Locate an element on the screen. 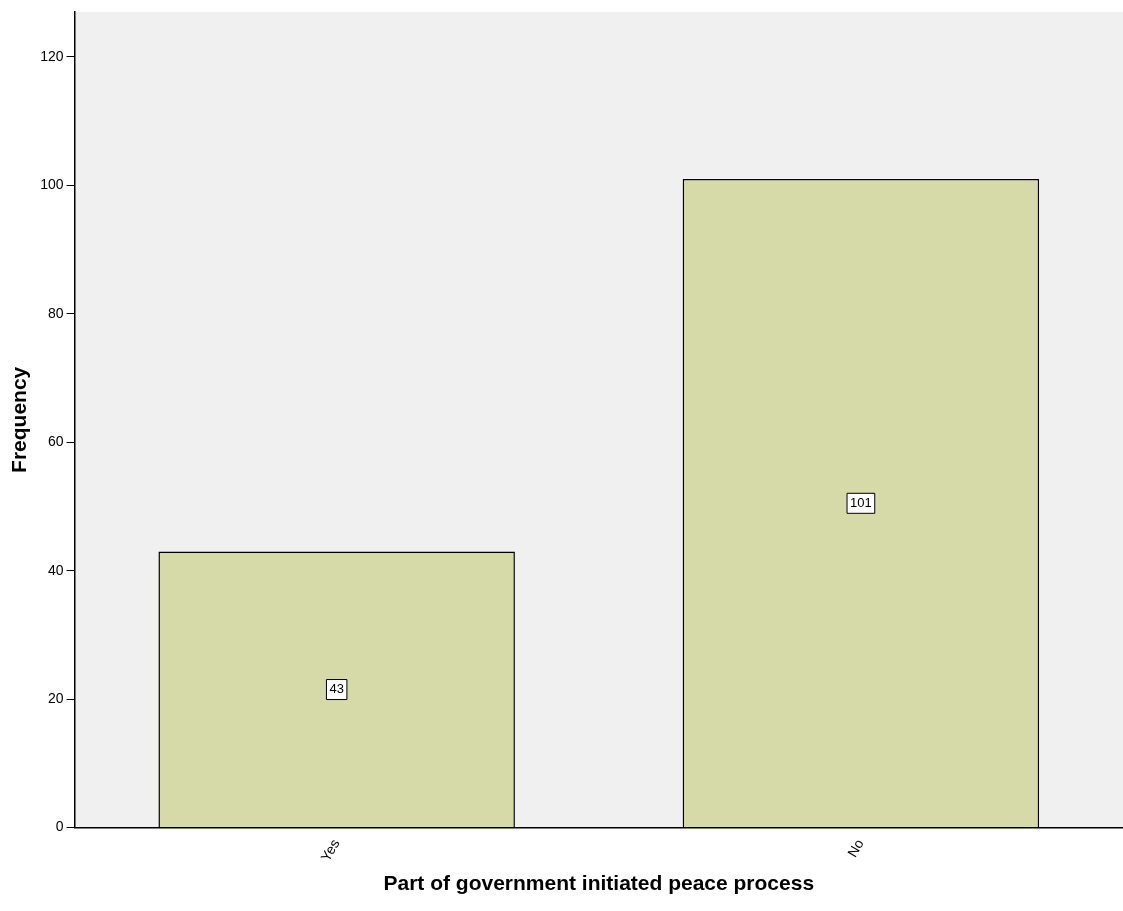  y-tick-label: 100 is located at coordinates (52, 184).